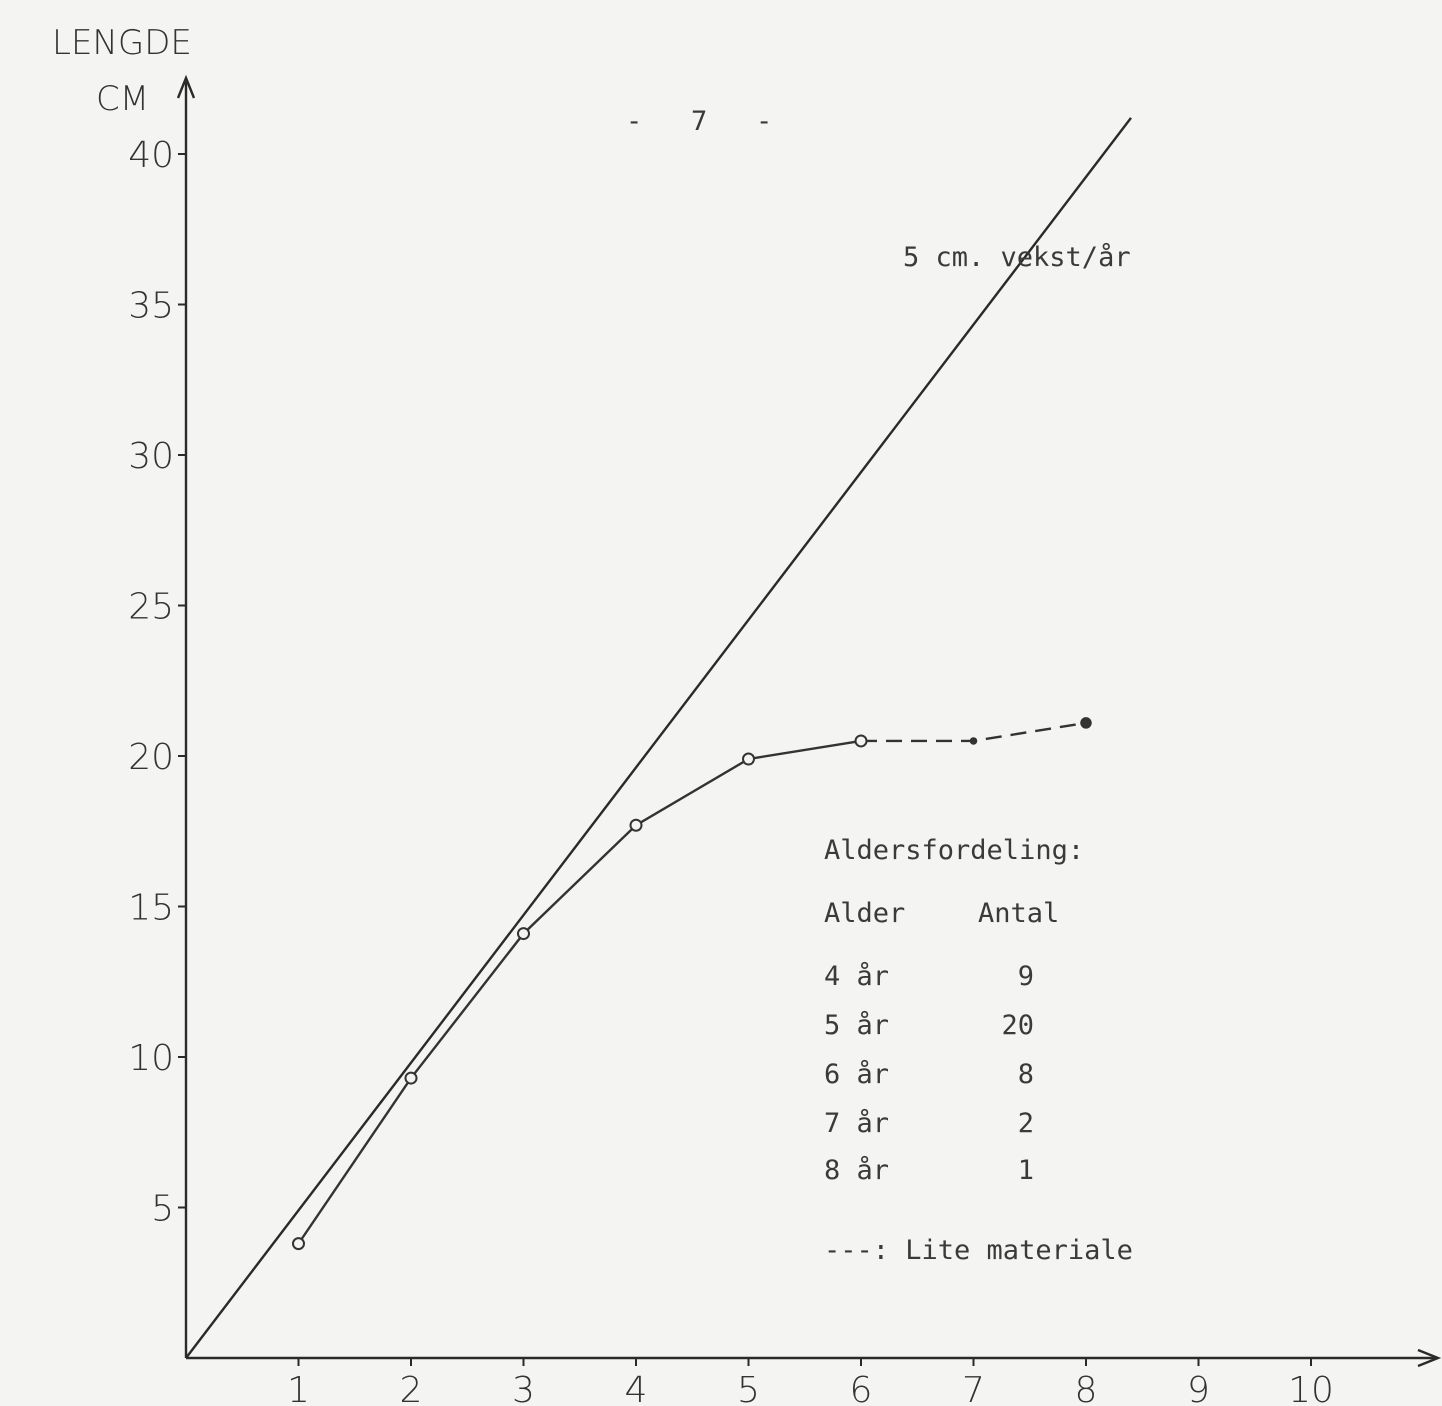 Image resolution: width=1442 pixels, height=1406 pixels. Describe the element at coordinates (1086, 1388) in the screenshot. I see `x-tick-label: 8` at that location.